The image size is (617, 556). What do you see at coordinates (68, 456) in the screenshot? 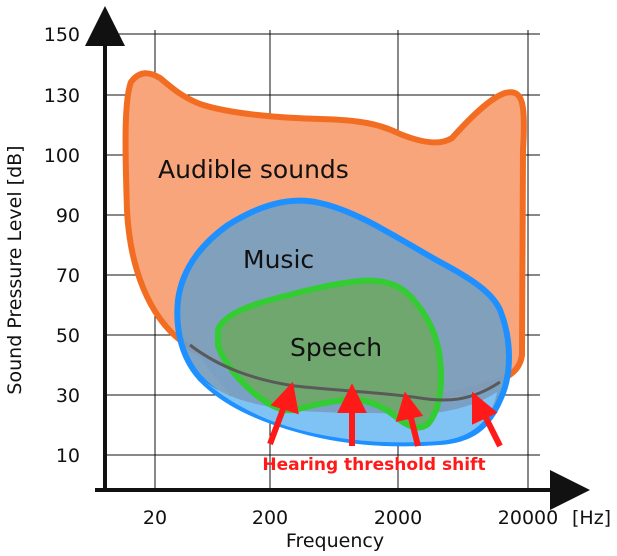
I see `y-tick-label: 10` at bounding box center [68, 456].